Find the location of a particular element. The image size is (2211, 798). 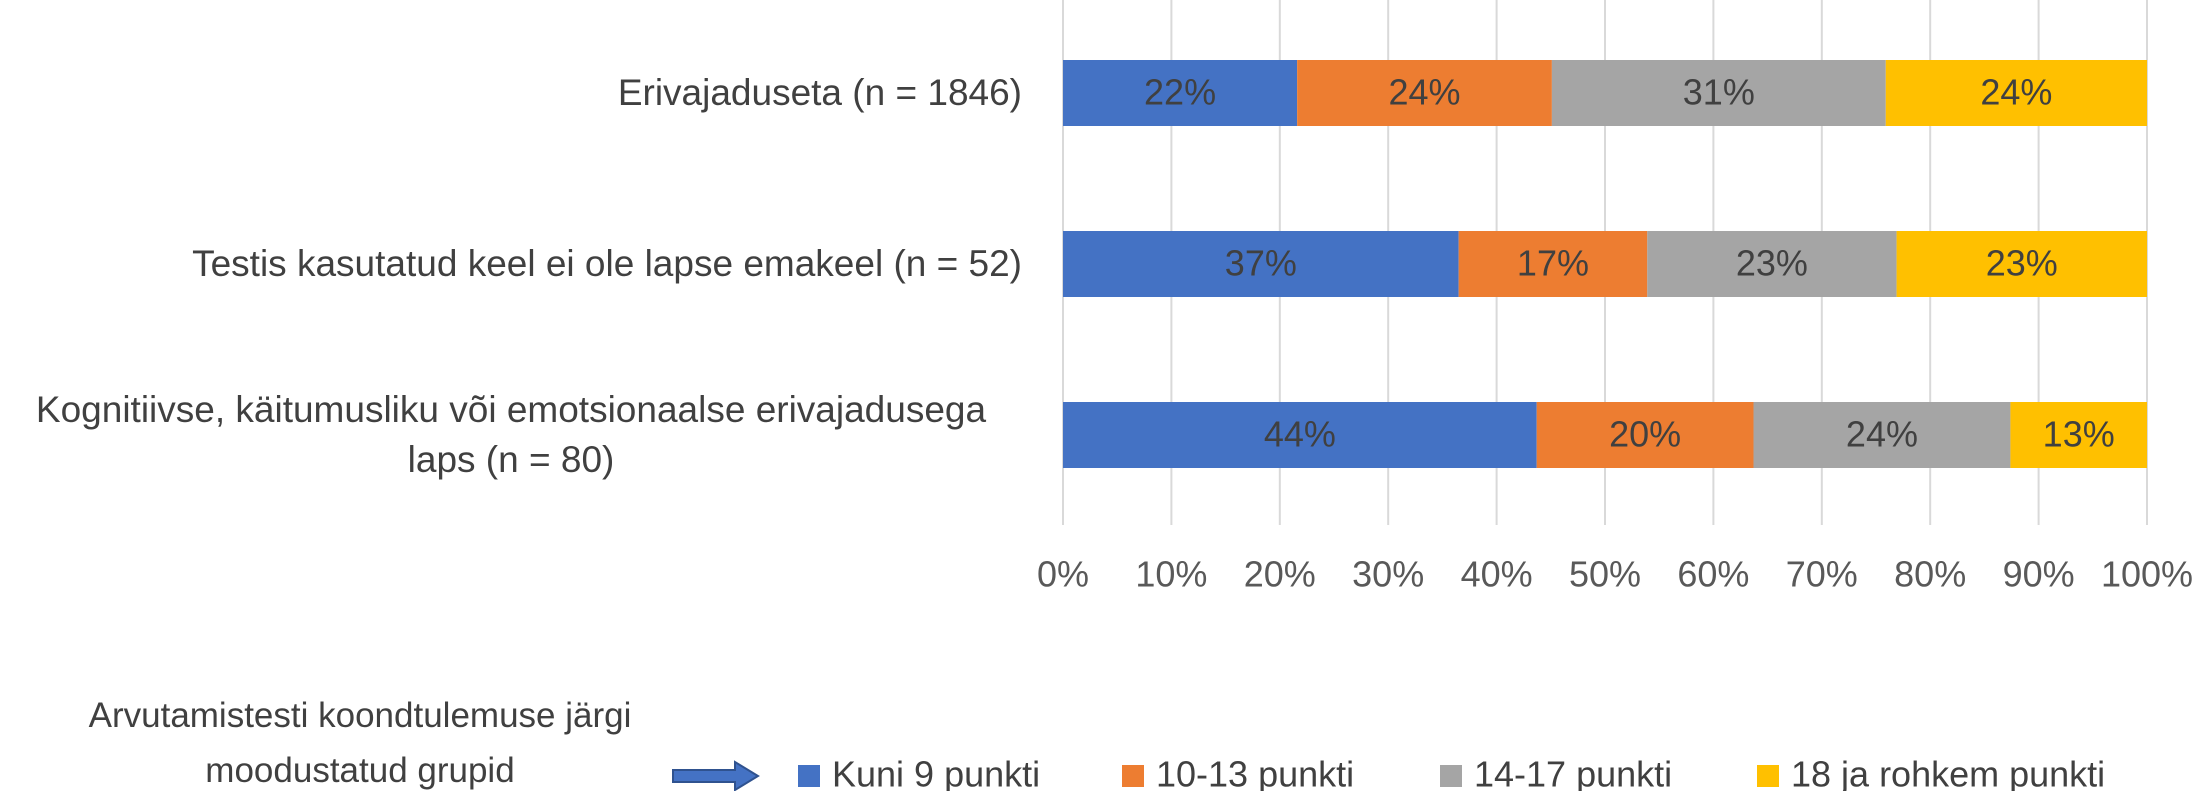

x-tick-label: 10% is located at coordinates (1171, 574).